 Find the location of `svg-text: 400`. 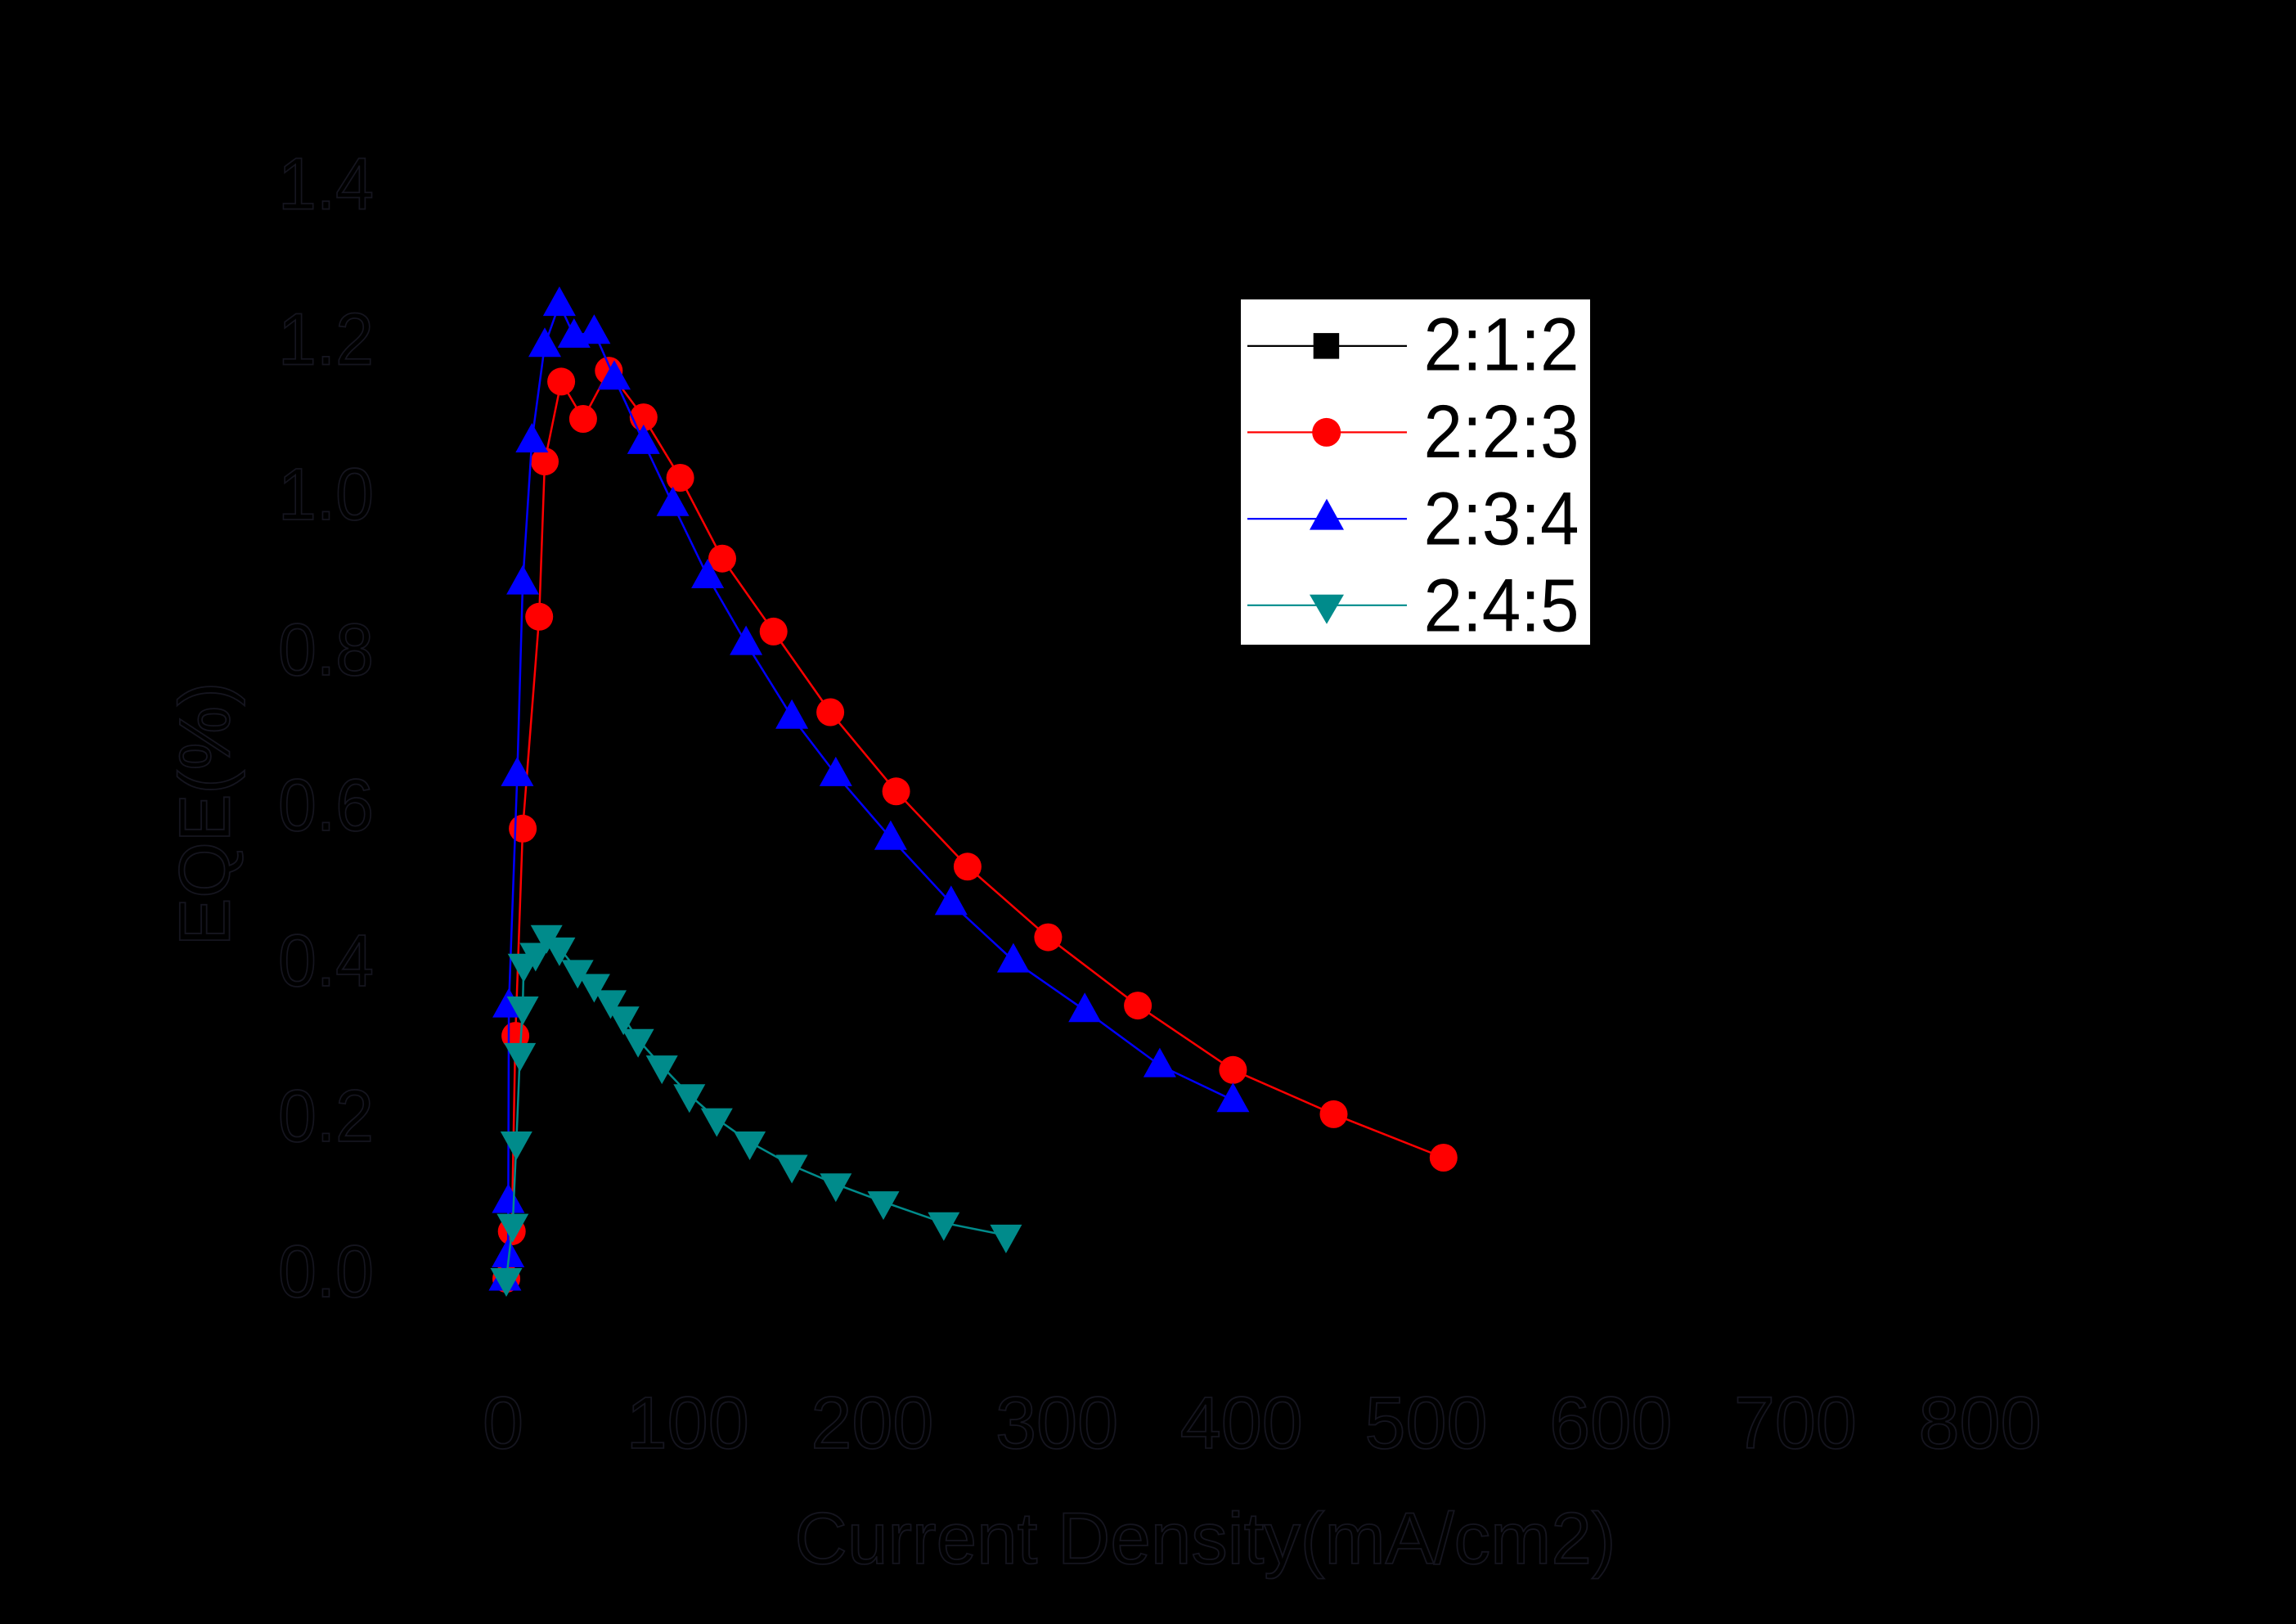

svg-text: 400 is located at coordinates (1242, 1423).